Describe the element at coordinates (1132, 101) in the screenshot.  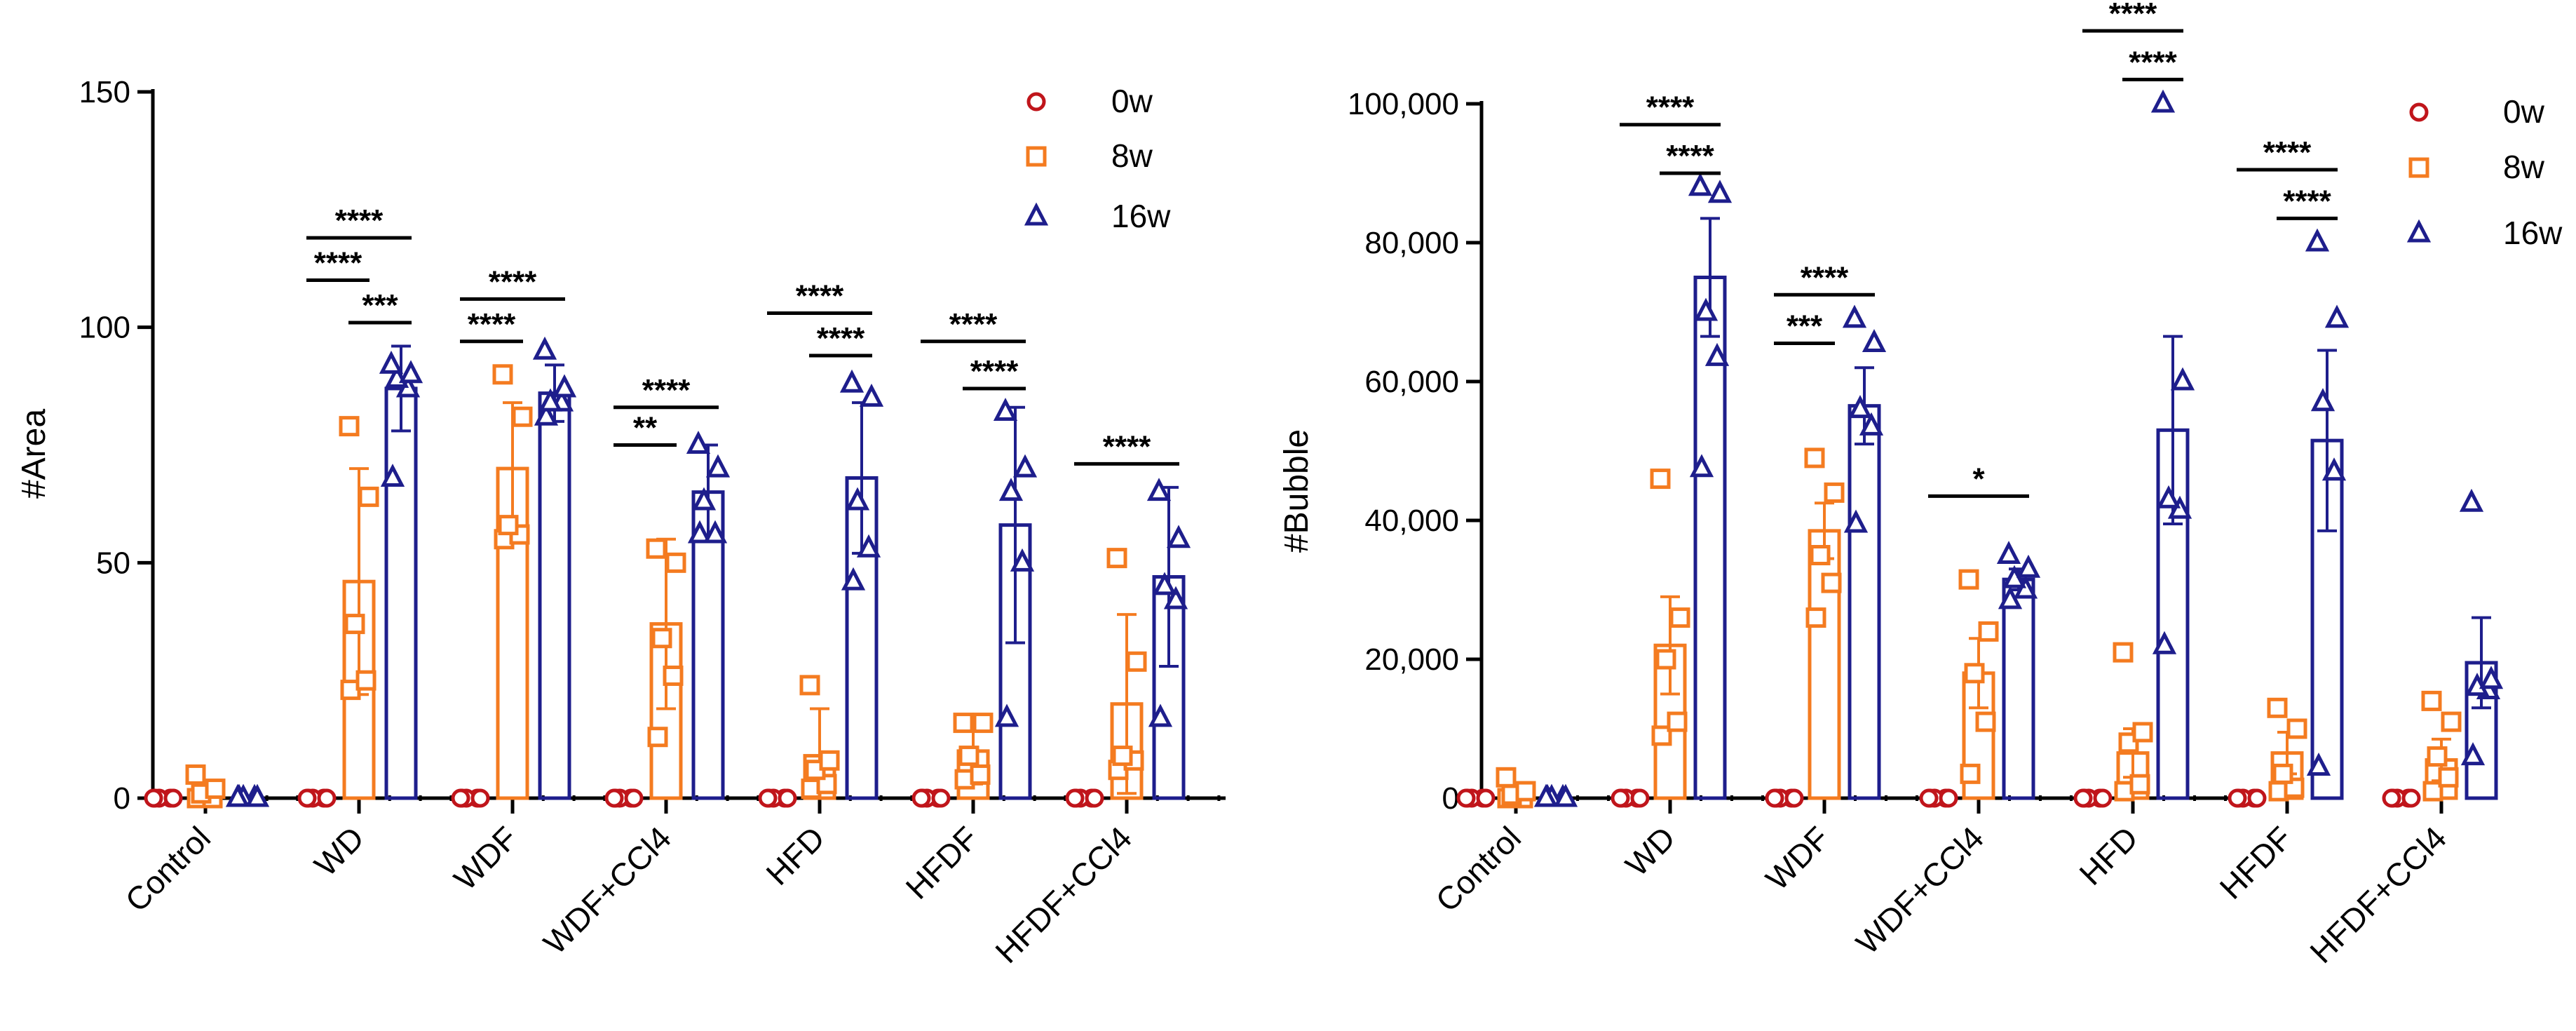
I see `legend-label: 0w` at that location.